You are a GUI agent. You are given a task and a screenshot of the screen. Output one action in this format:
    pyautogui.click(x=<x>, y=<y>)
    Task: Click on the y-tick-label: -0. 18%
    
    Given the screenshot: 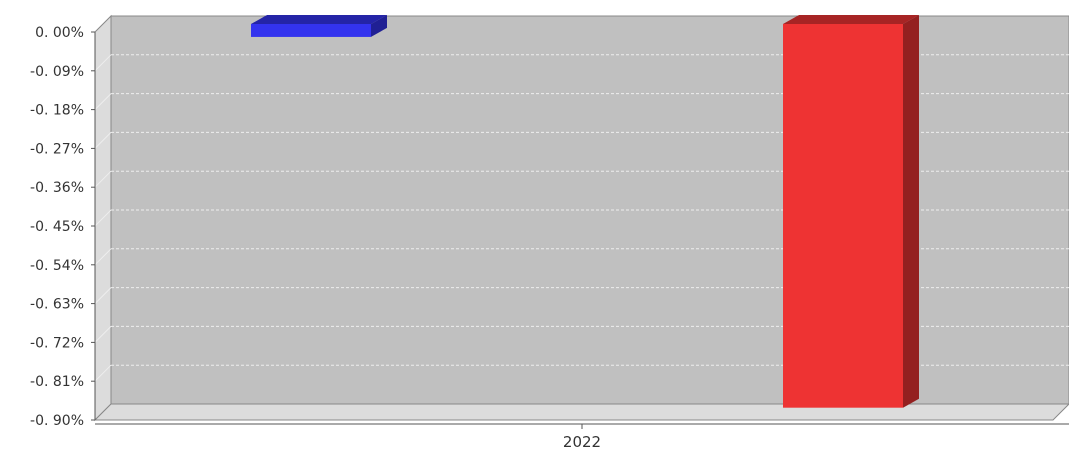 What is the action you would take?
    pyautogui.click(x=57, y=111)
    